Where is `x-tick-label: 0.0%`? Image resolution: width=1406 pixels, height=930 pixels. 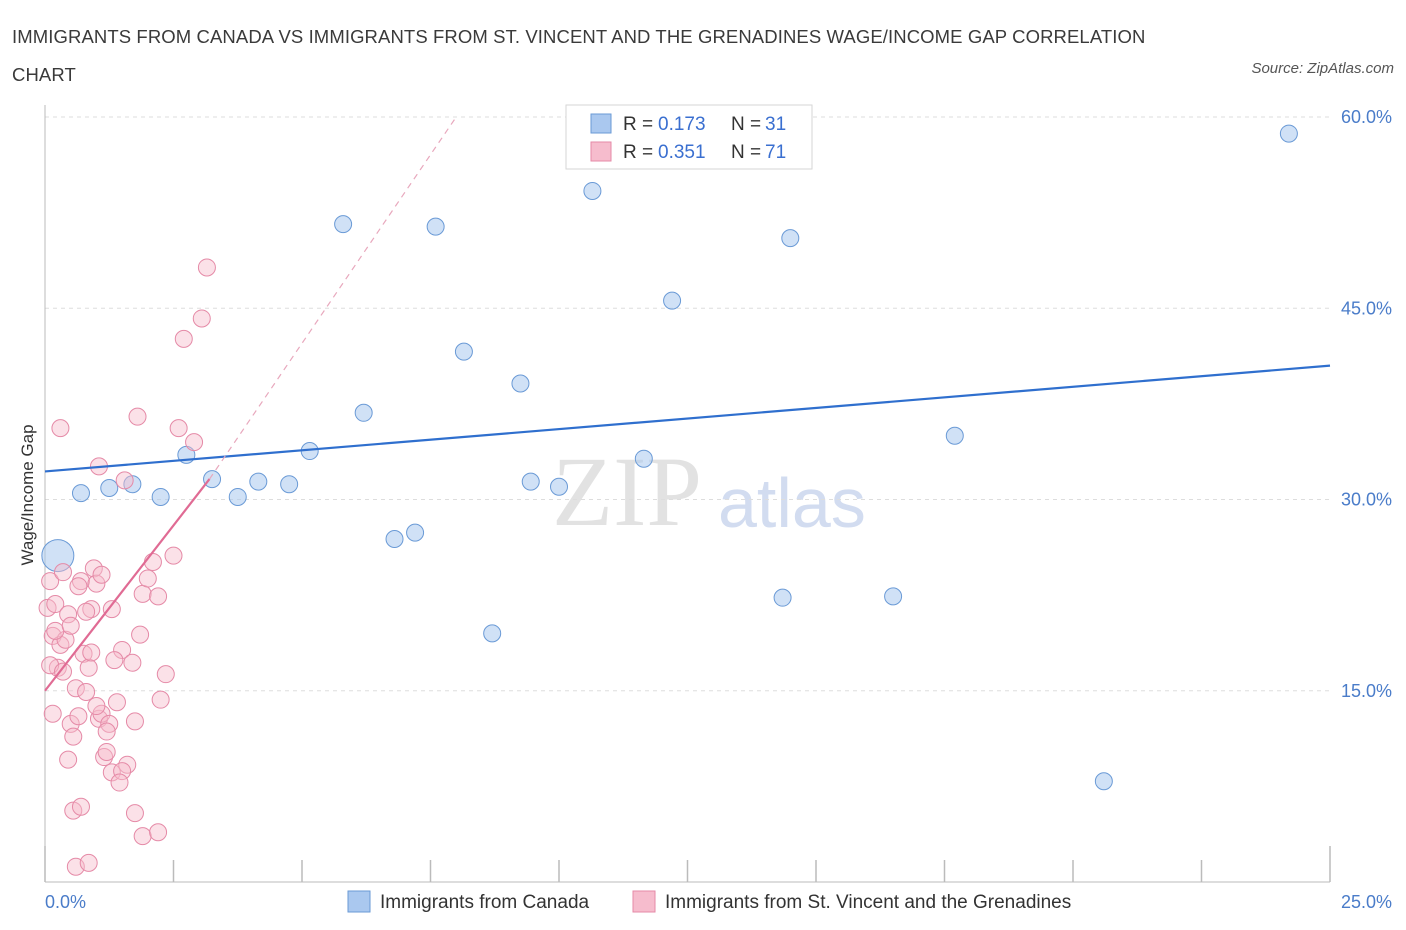
x-tick-label: 0.0% is located at coordinates (65, 902).